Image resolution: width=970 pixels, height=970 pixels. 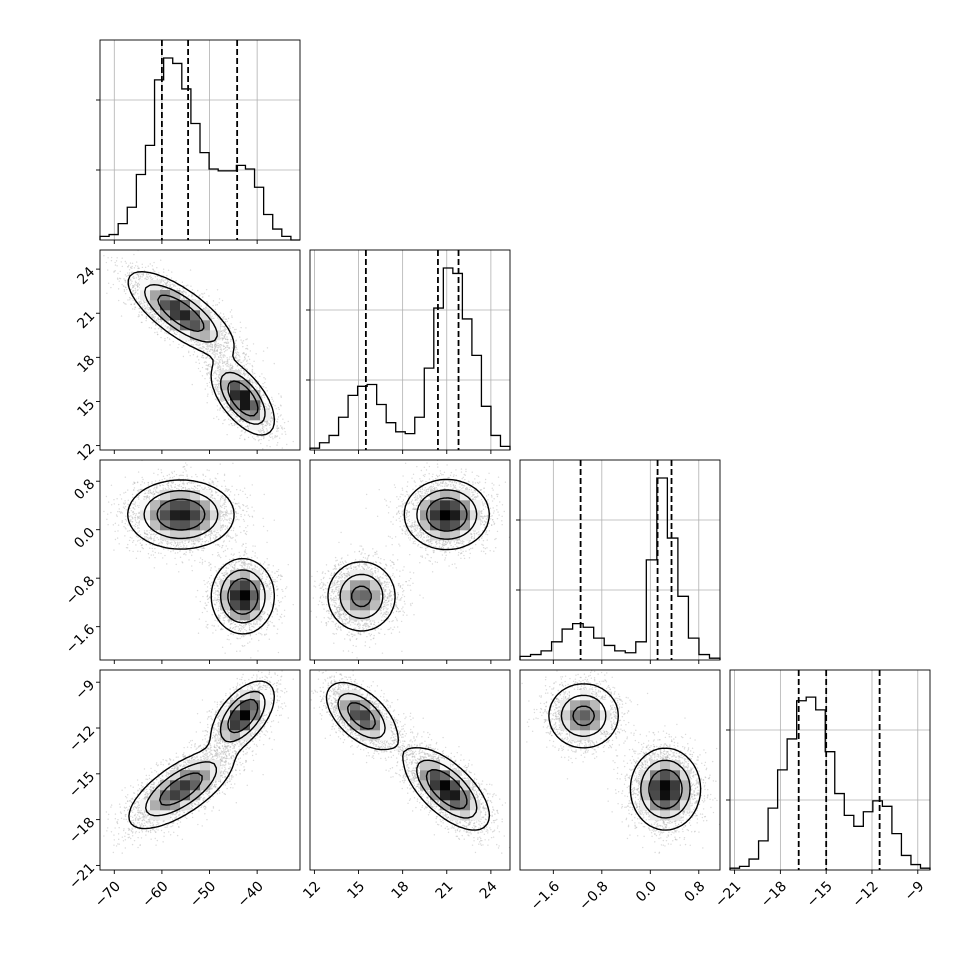 What do you see at coordinates (410, 358) in the screenshot?
I see `histogram-step` at bounding box center [410, 358].